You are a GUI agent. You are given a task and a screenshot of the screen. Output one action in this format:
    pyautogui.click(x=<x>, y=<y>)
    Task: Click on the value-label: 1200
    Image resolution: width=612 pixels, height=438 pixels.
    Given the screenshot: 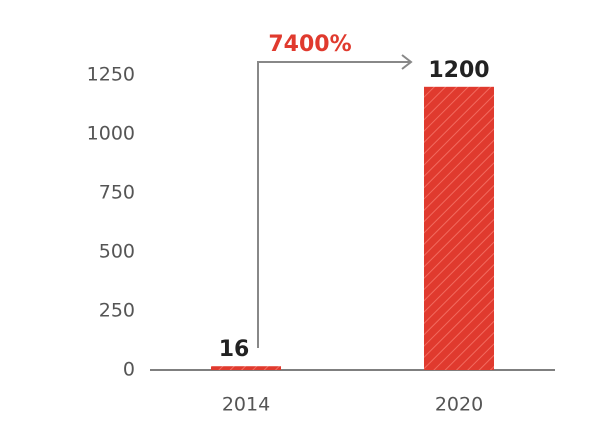 What is the action you would take?
    pyautogui.click(x=458, y=70)
    